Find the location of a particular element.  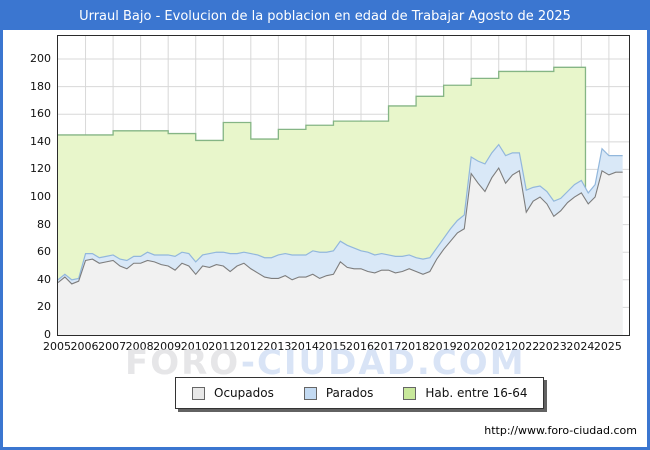

x-tick-label: 2016 is located at coordinates (359, 346).